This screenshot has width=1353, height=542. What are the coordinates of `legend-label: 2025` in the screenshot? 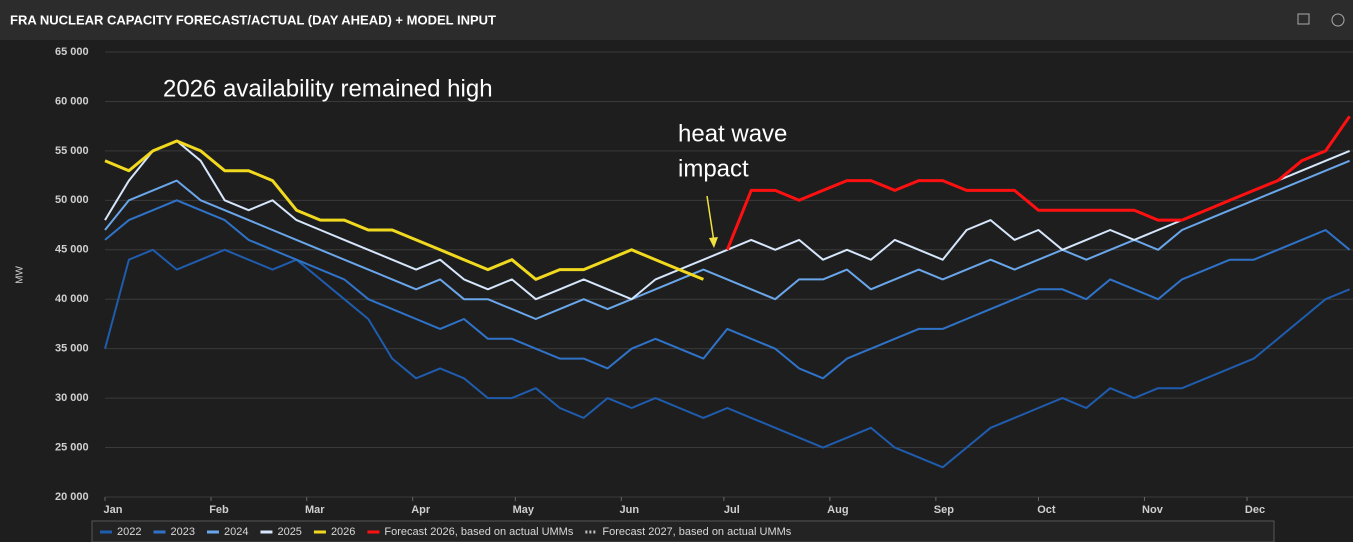 It's located at (289, 532).